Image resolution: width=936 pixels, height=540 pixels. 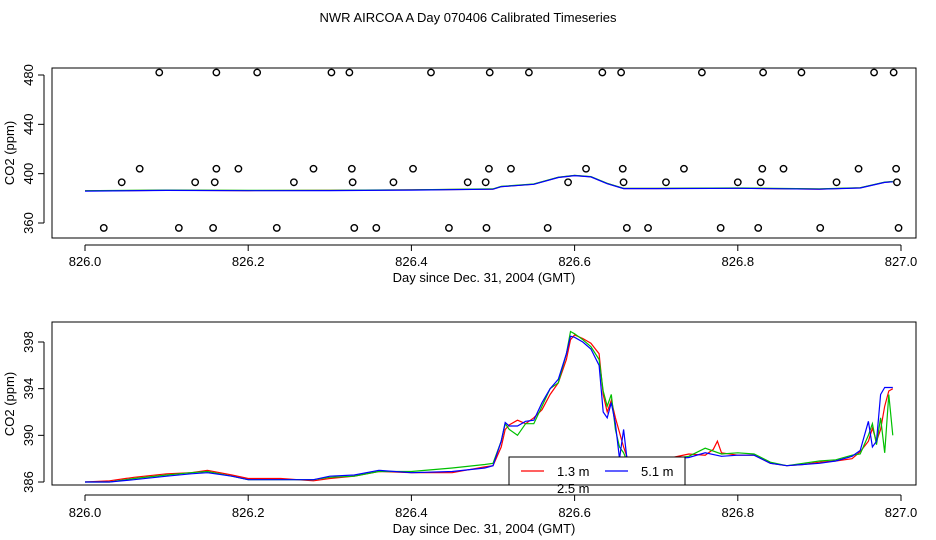 What do you see at coordinates (901, 512) in the screenshot?
I see `bottom-x-tick-label: 827.0` at bounding box center [901, 512].